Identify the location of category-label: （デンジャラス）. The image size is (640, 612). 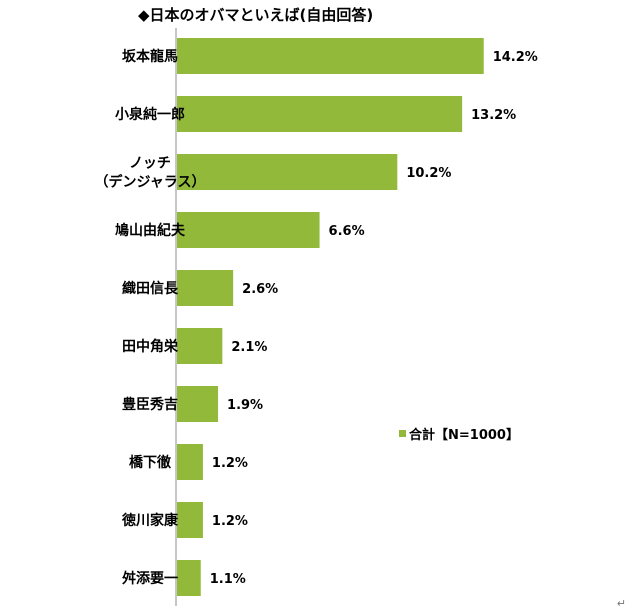
(149, 182).